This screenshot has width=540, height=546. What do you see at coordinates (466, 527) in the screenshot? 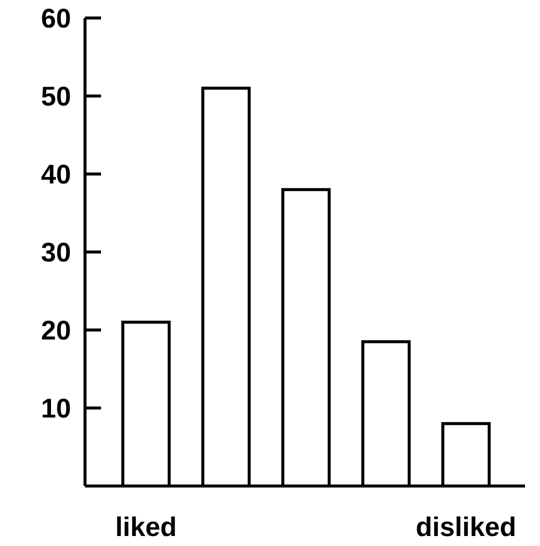
I see `x-tick-label: disliked` at bounding box center [466, 527].